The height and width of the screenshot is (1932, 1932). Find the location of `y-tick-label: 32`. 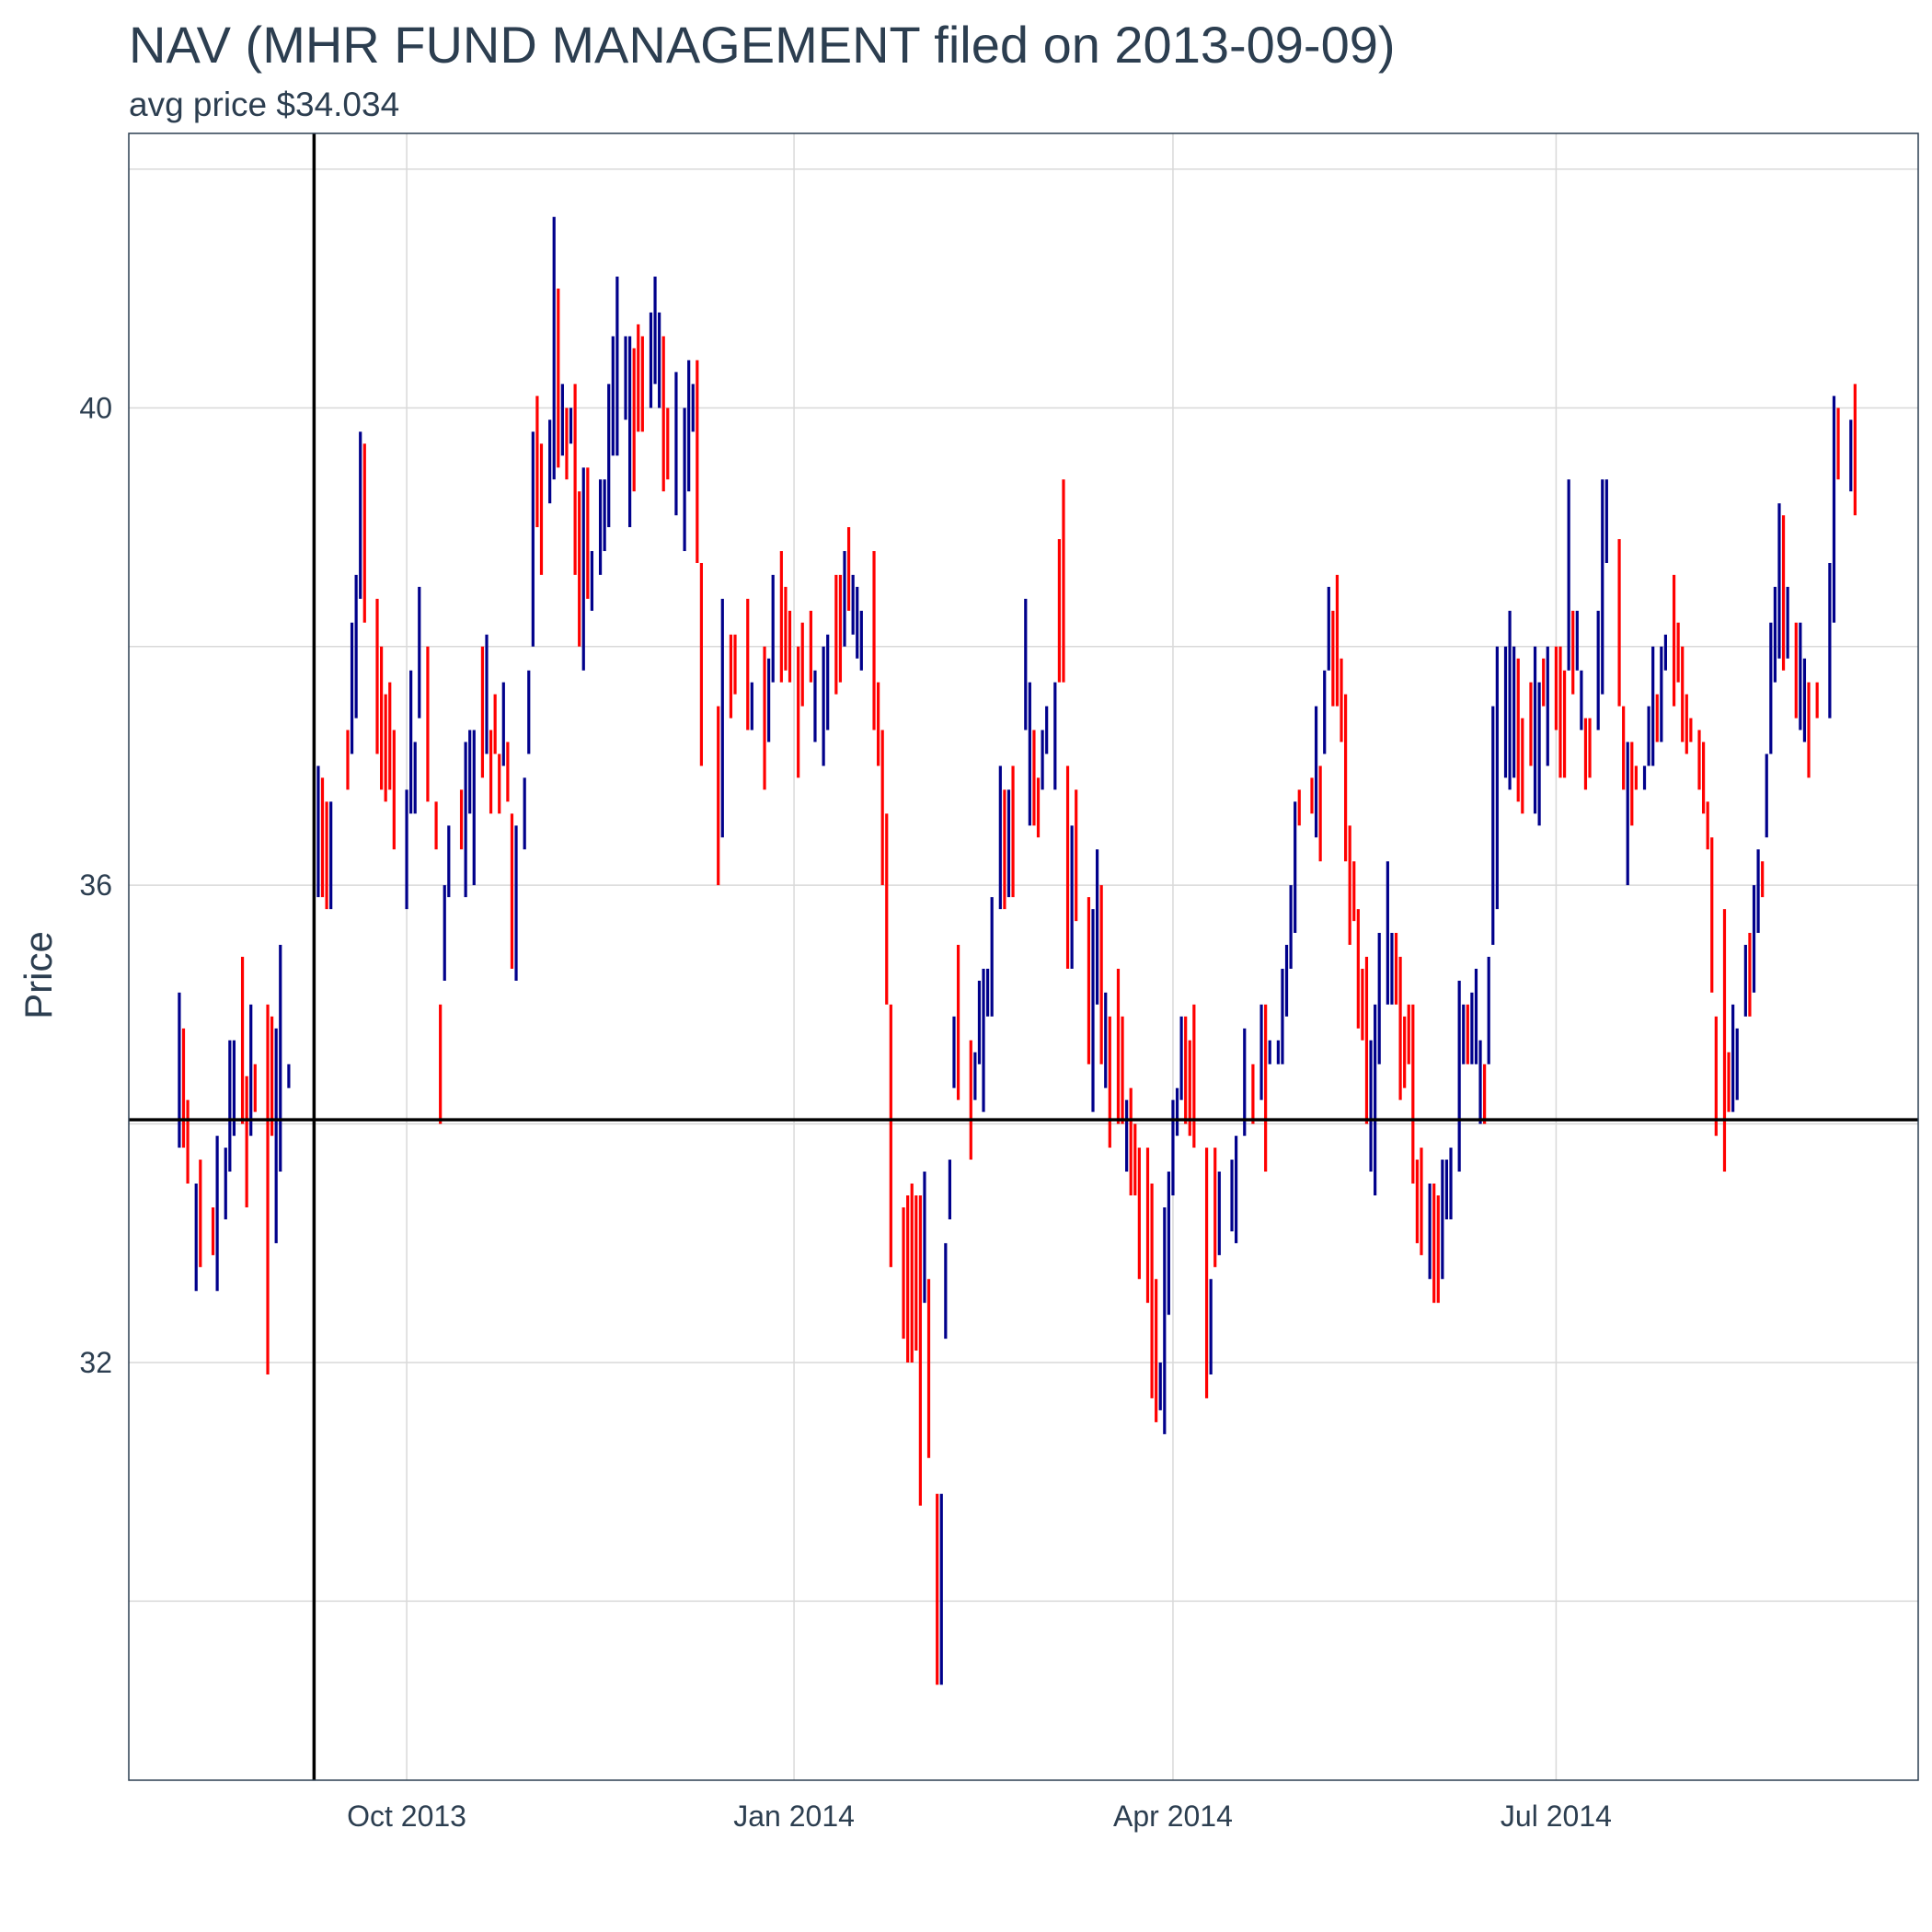

y-tick-label: 32 is located at coordinates (95, 1362).